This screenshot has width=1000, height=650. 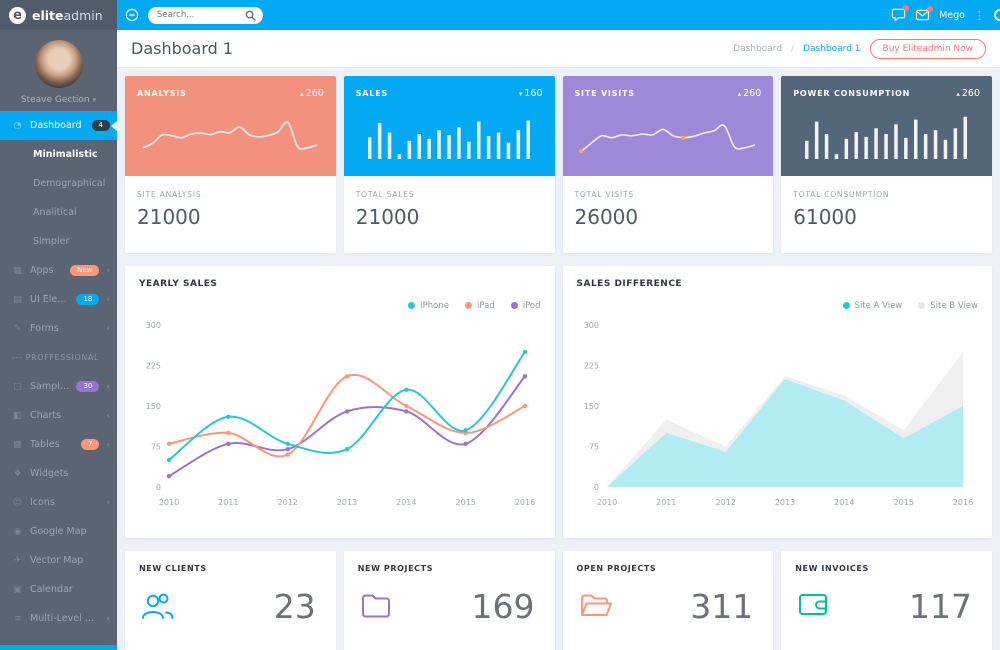 I want to click on summary-card-new-clients: NEW CLIENTS 23, so click(x=230, y=600).